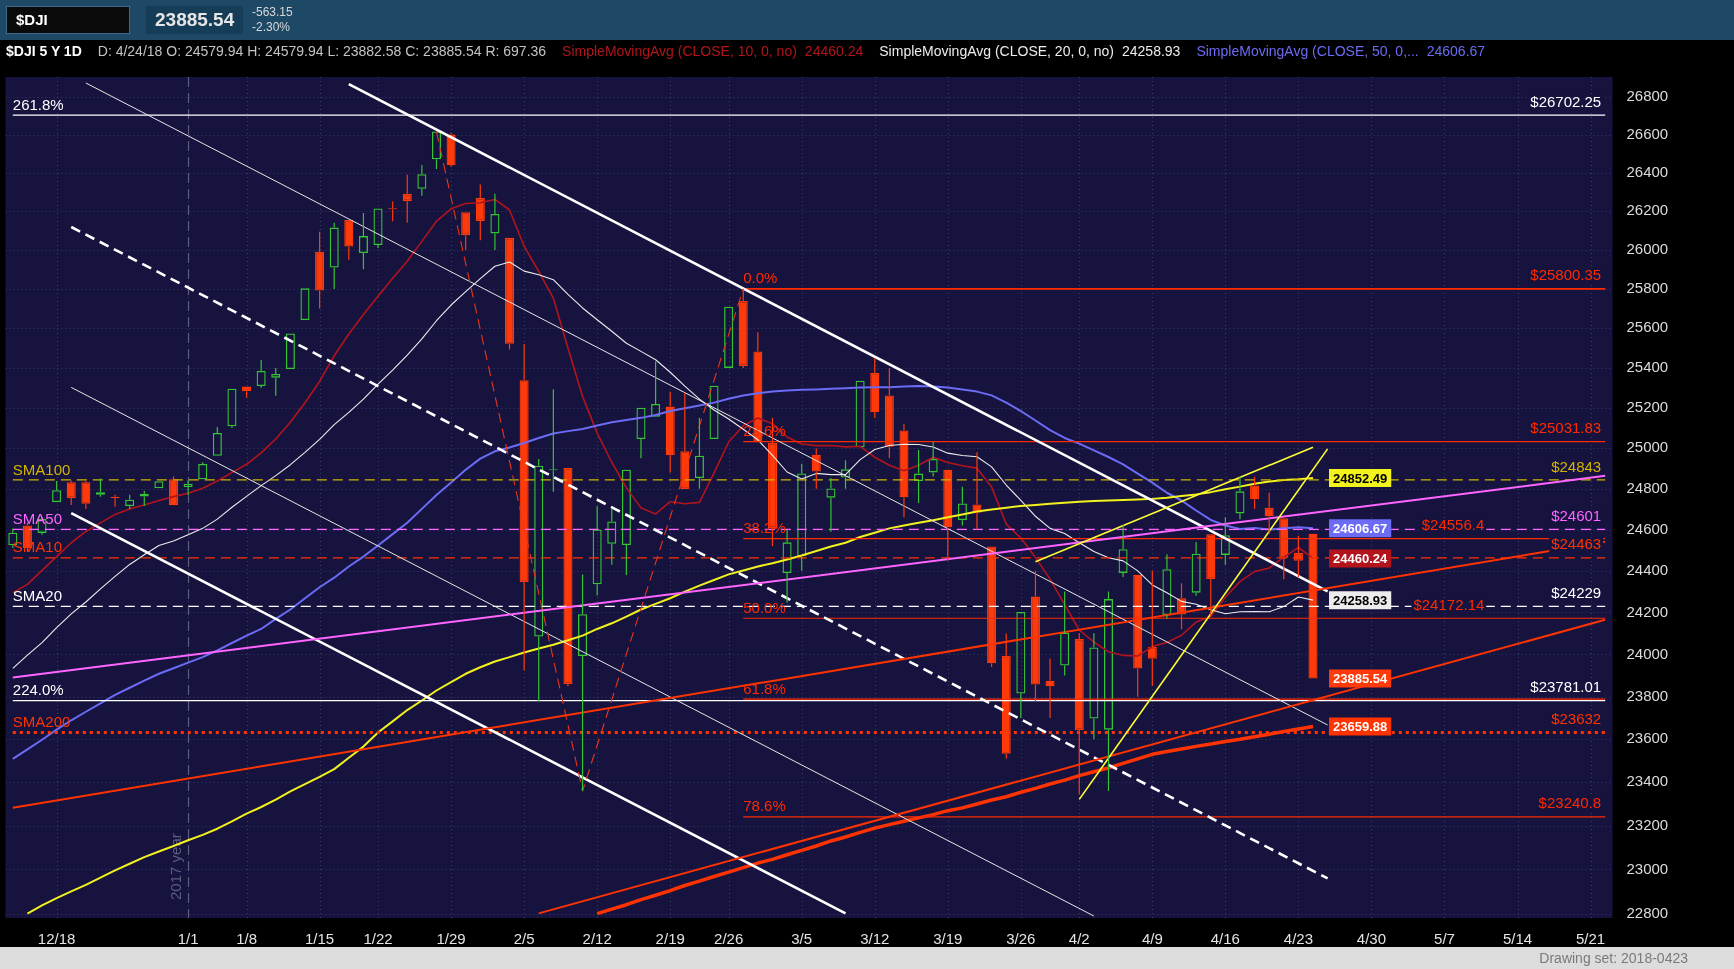 The image size is (1734, 969). I want to click on data-label: 24460.24, so click(1361, 558).